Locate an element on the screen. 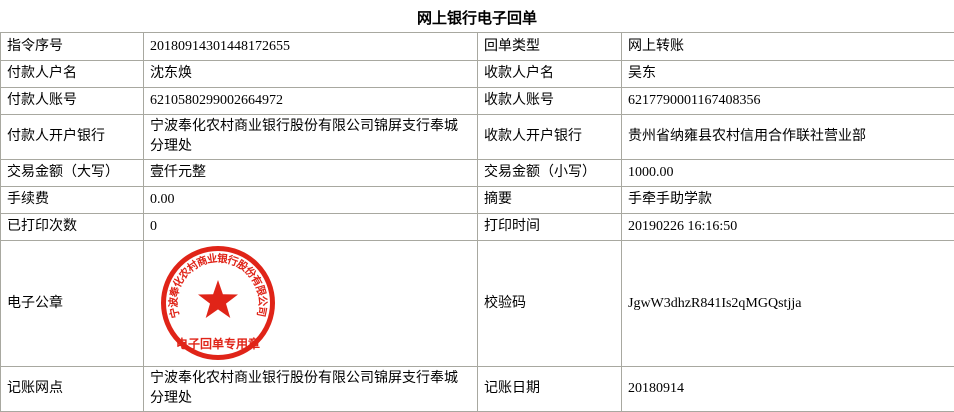 The width and height of the screenshot is (954, 412). value-print-count: 0 is located at coordinates (311, 227).